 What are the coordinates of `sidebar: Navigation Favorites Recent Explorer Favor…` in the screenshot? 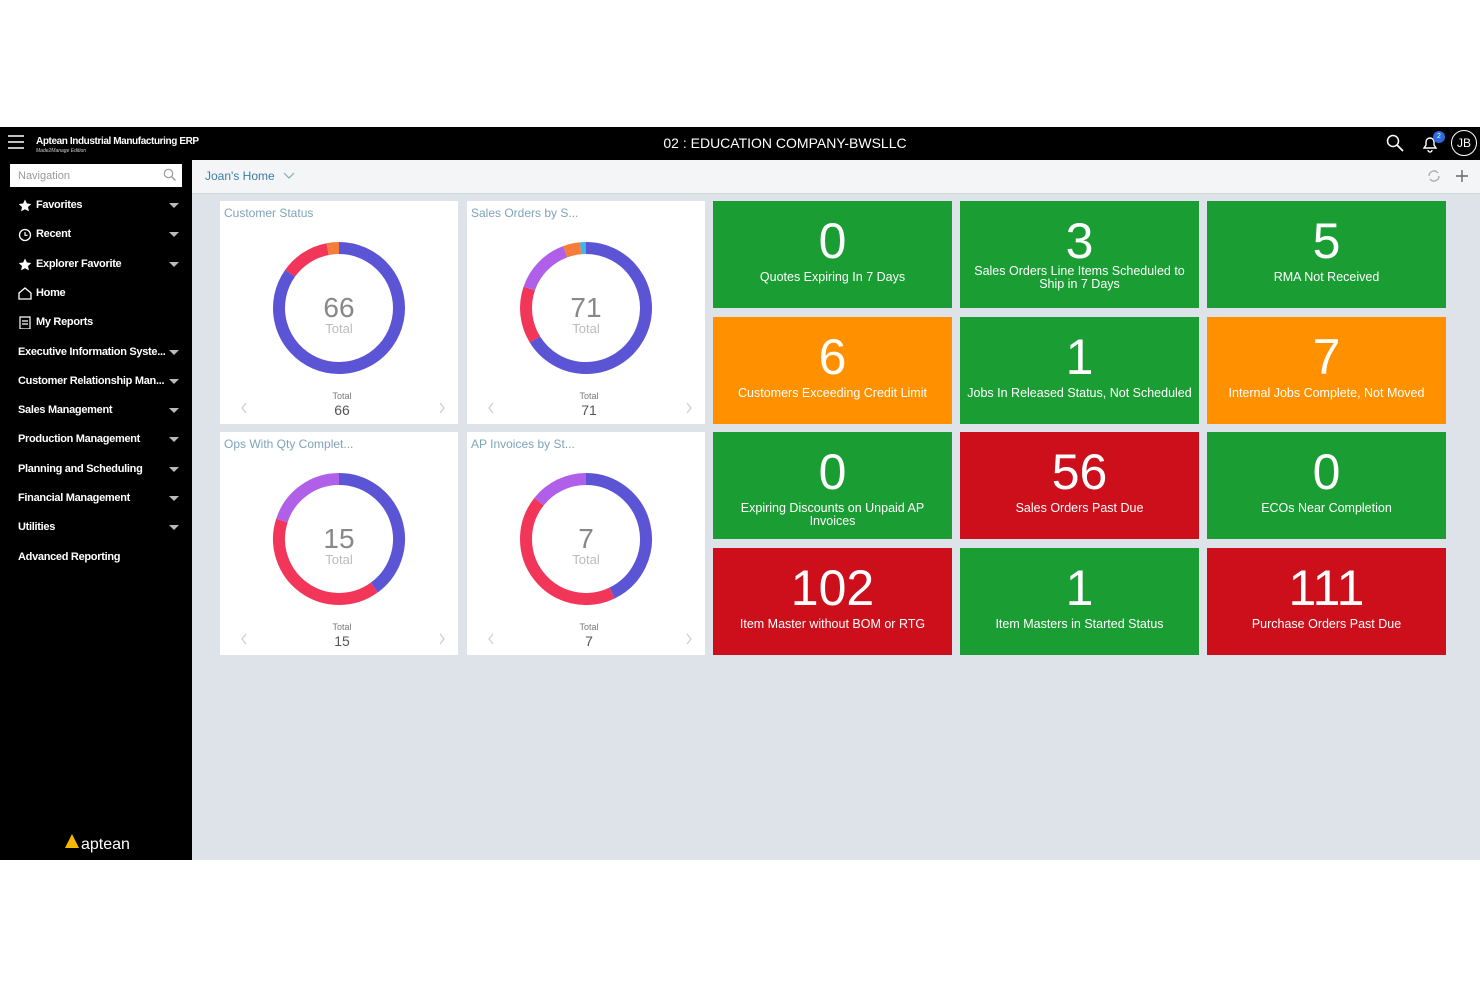 It's located at (96, 510).